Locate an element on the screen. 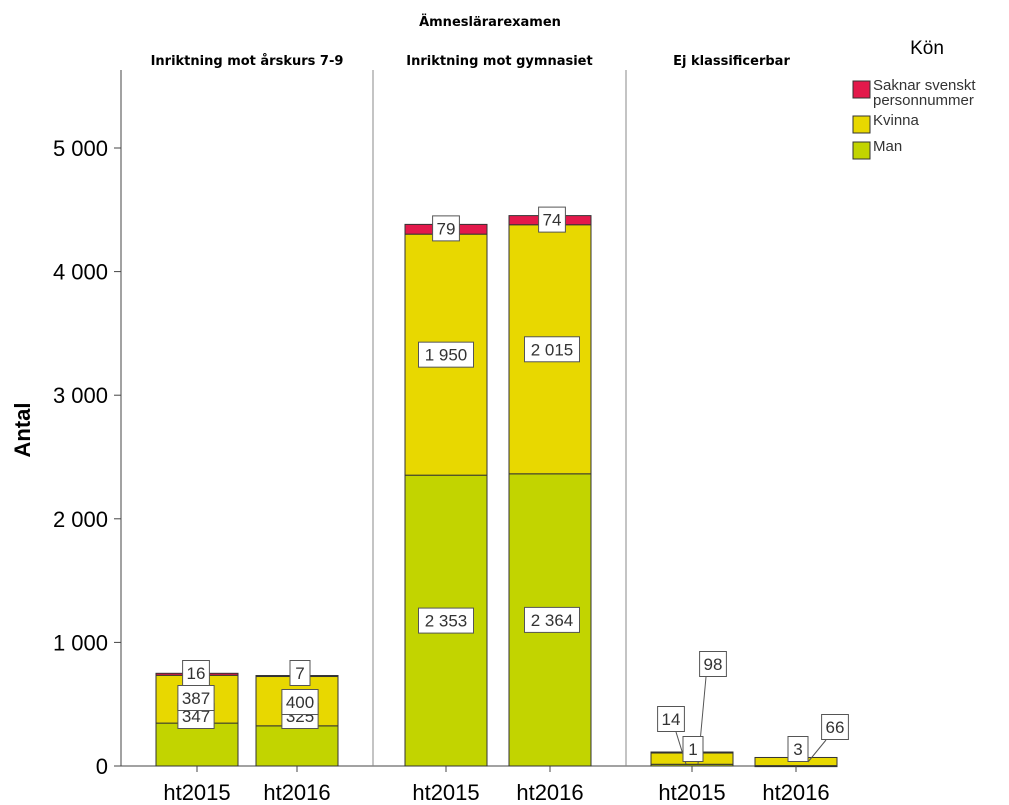  data-label-text: 16 is located at coordinates (196, 673).